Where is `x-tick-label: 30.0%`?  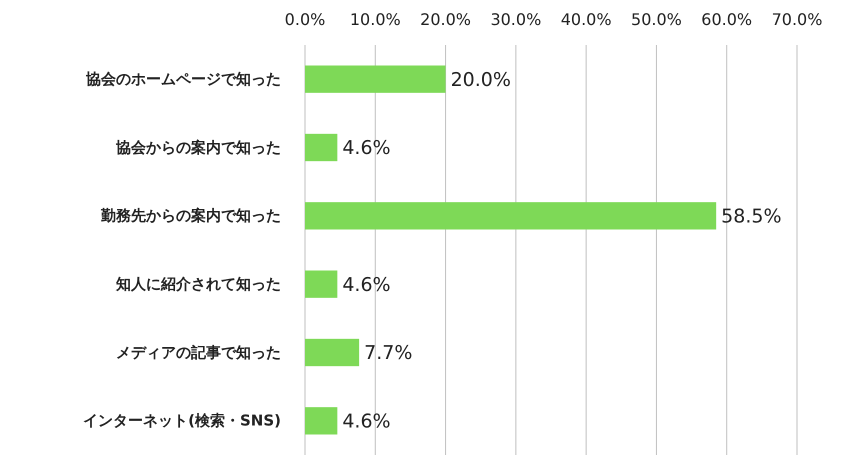 x-tick-label: 30.0% is located at coordinates (516, 19).